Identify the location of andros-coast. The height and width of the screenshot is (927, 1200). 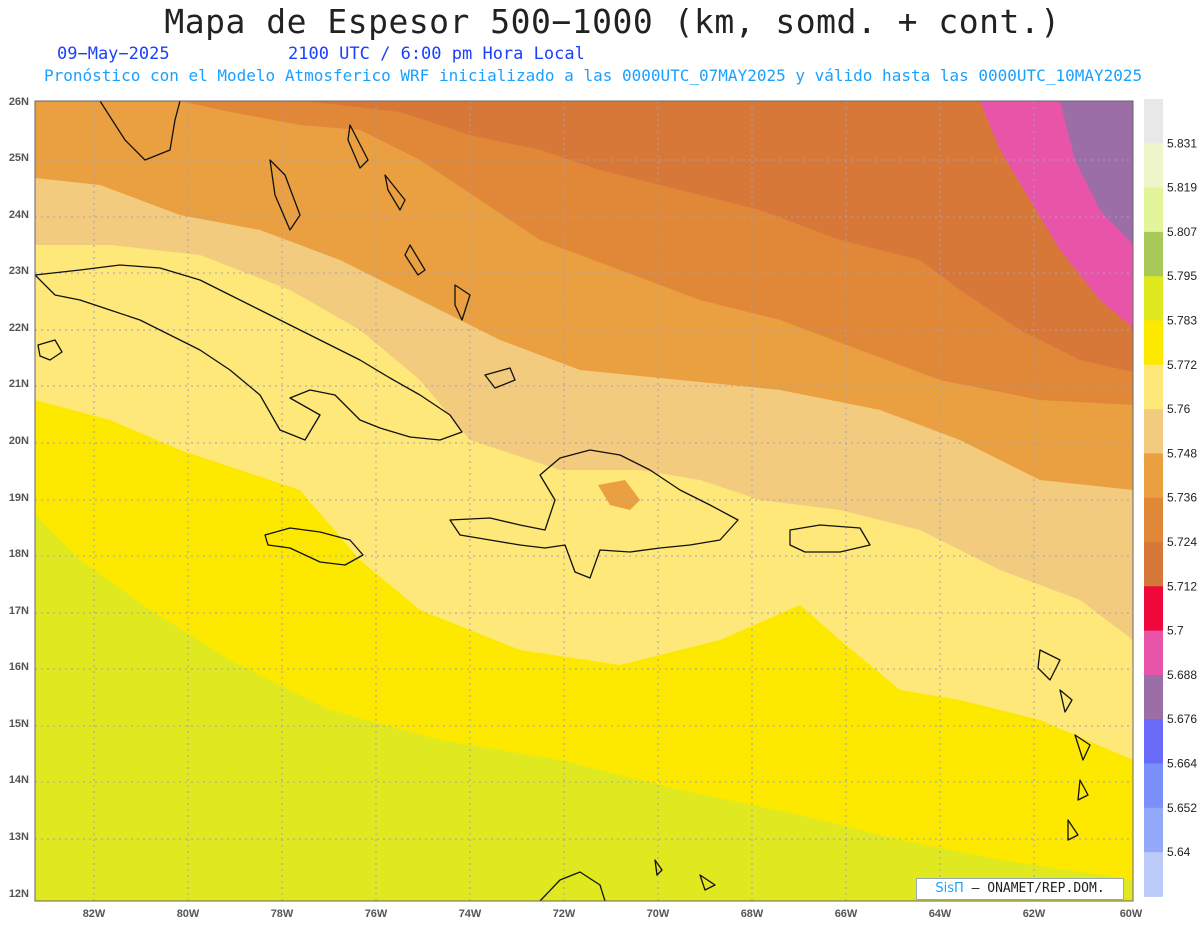
(285, 195).